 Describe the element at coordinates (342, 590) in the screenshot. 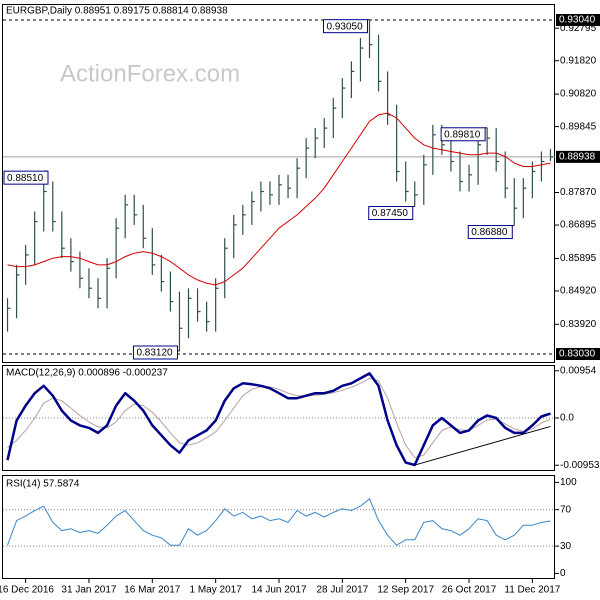

I see `x-tick-label: 28 Jul 2017` at that location.